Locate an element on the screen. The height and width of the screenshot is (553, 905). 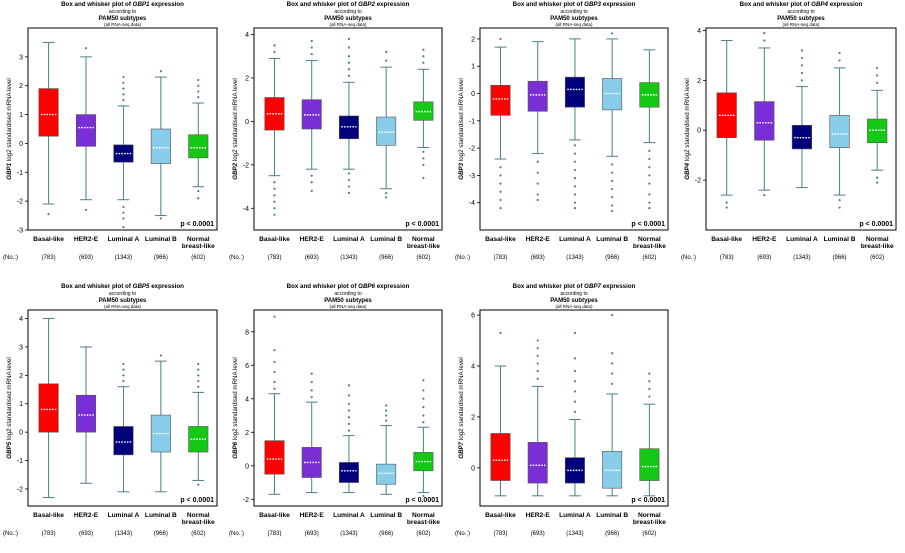
chart-title: Box and whisker plot of GBP5 expression is located at coordinates (122, 286).